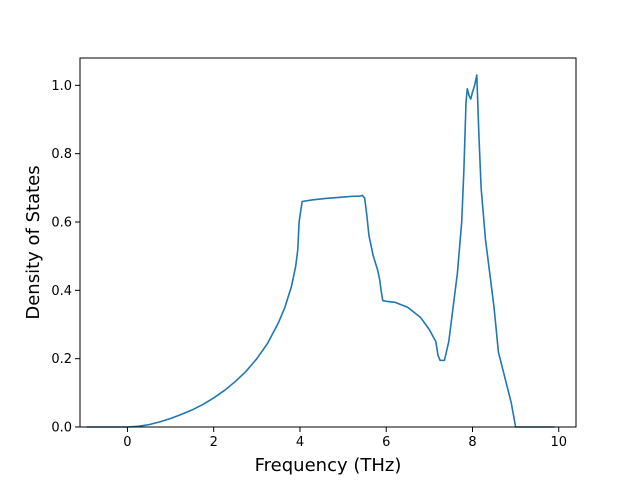  I want to click on y-tick-label: 0.8, so click(61, 154).